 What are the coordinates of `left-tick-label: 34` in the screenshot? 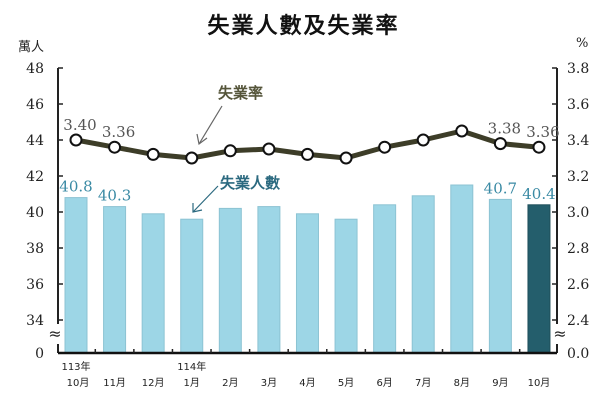 It's located at (35, 321).